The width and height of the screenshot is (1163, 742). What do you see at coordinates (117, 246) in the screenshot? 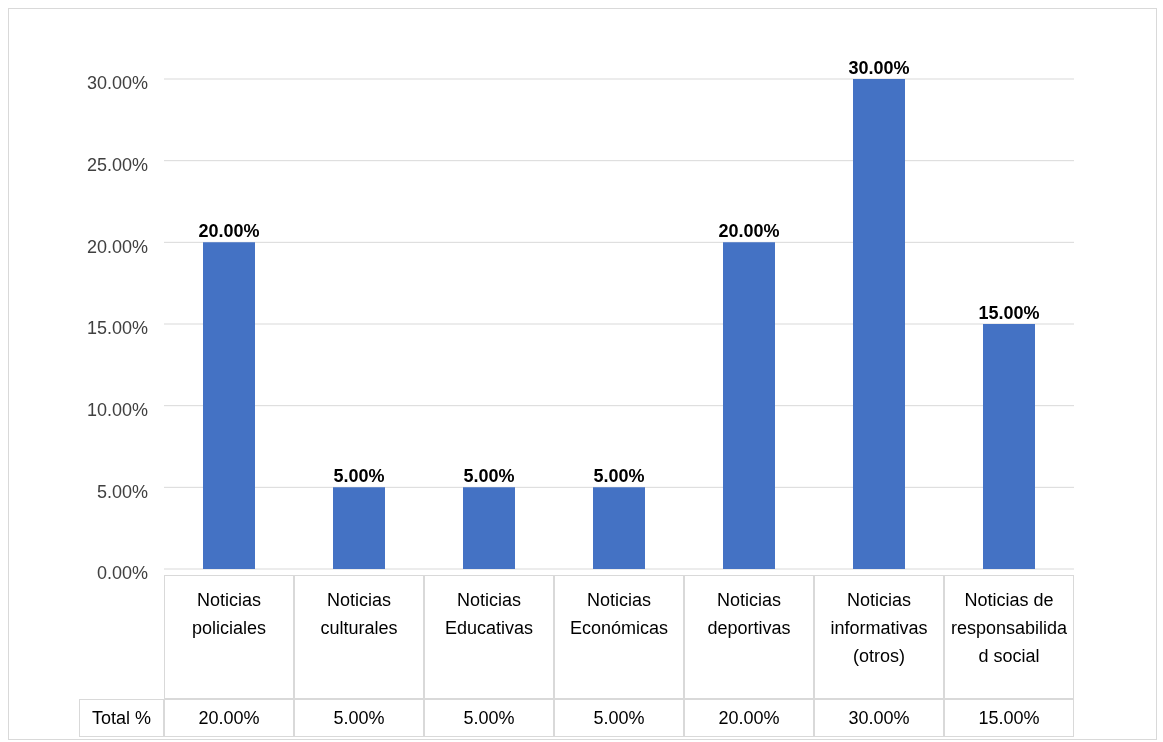
I see `y-tick-label: 20.00%` at bounding box center [117, 246].